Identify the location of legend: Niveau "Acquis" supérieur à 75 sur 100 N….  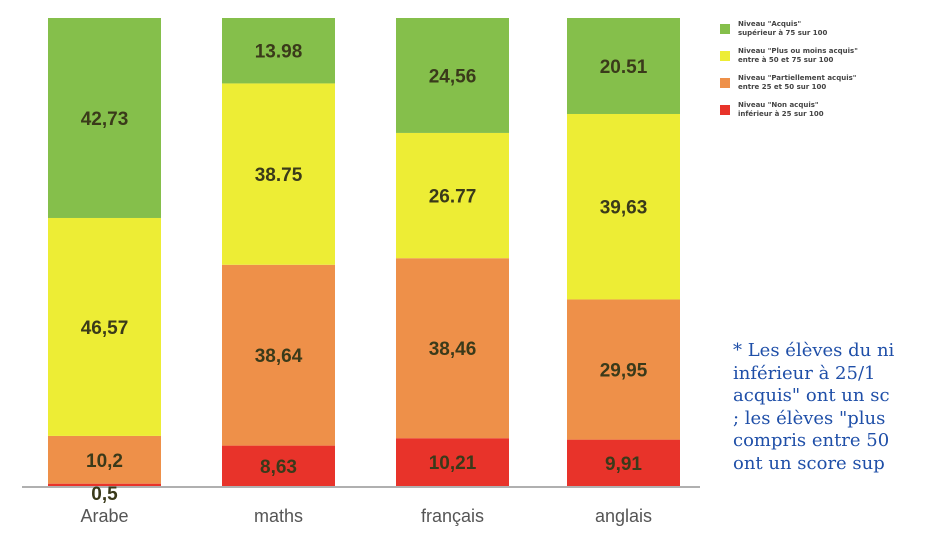
(822, 74).